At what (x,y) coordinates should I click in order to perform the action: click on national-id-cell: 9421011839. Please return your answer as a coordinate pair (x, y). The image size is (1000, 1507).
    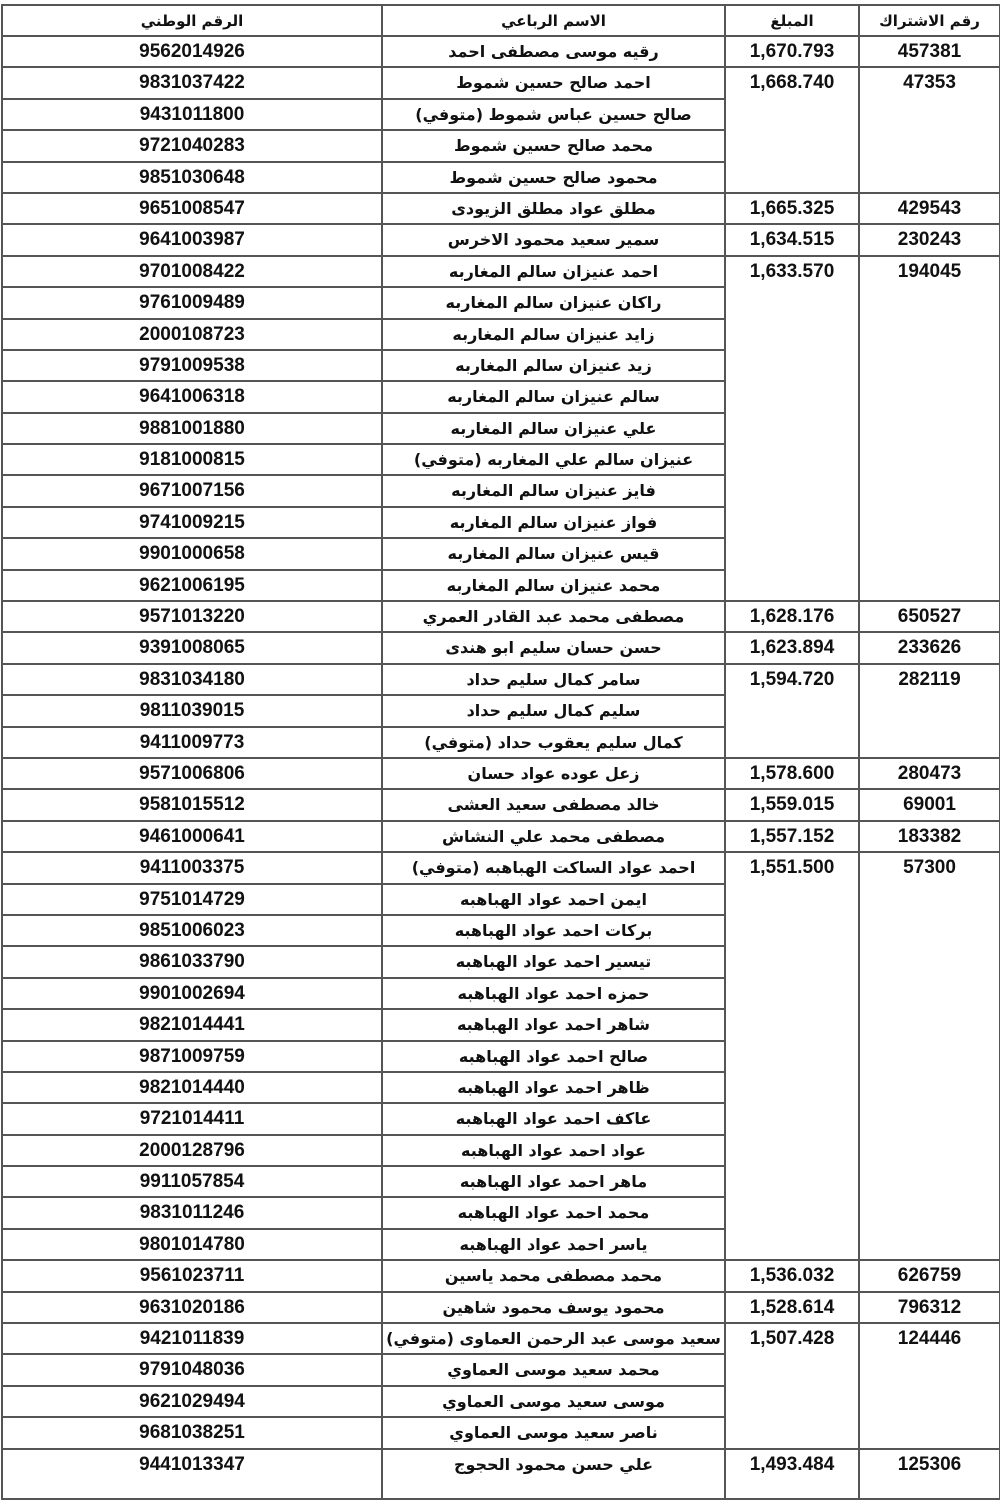
    Looking at the image, I should click on (192, 1339).